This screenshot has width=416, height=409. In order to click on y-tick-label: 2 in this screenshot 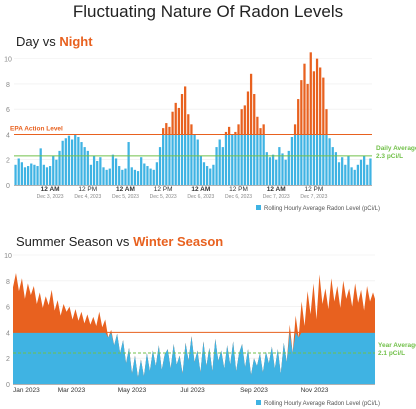, I will do `click(8, 359)`.